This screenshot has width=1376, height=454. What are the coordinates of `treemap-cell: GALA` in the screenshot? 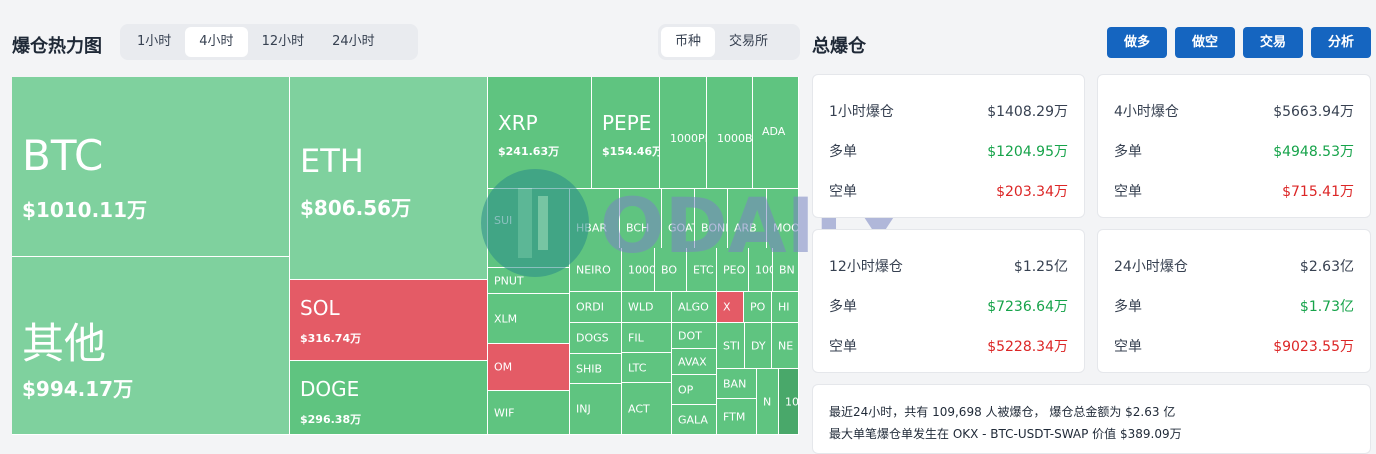 It's located at (694, 420).